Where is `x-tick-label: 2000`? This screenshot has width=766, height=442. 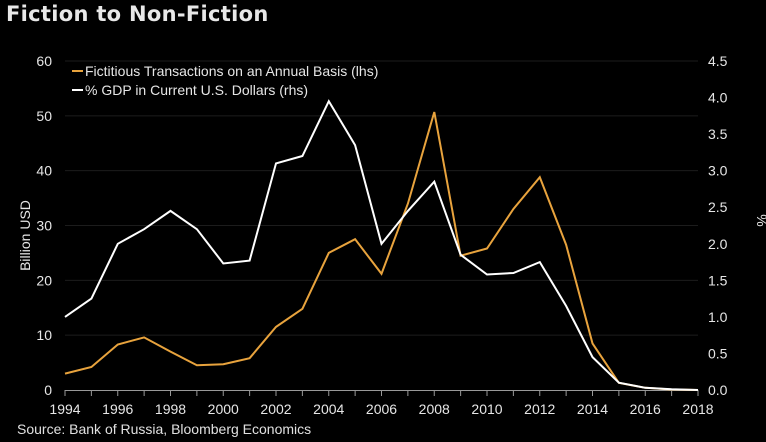 x-tick-label: 2000 is located at coordinates (223, 409).